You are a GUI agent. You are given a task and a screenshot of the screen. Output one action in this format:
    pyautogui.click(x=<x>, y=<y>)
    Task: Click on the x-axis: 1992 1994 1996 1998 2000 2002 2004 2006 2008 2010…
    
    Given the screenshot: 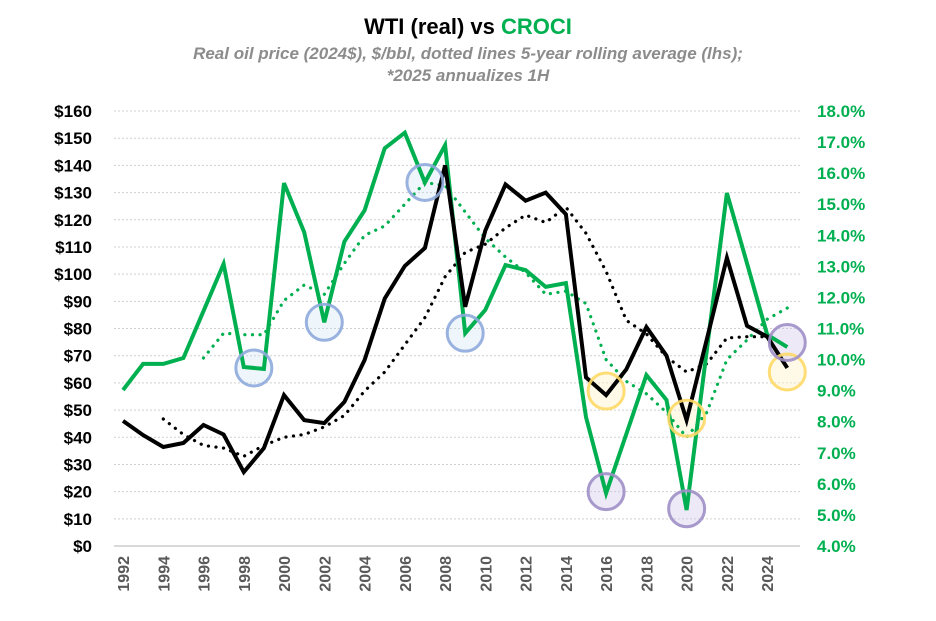 What is the action you would take?
    pyautogui.click(x=446, y=574)
    